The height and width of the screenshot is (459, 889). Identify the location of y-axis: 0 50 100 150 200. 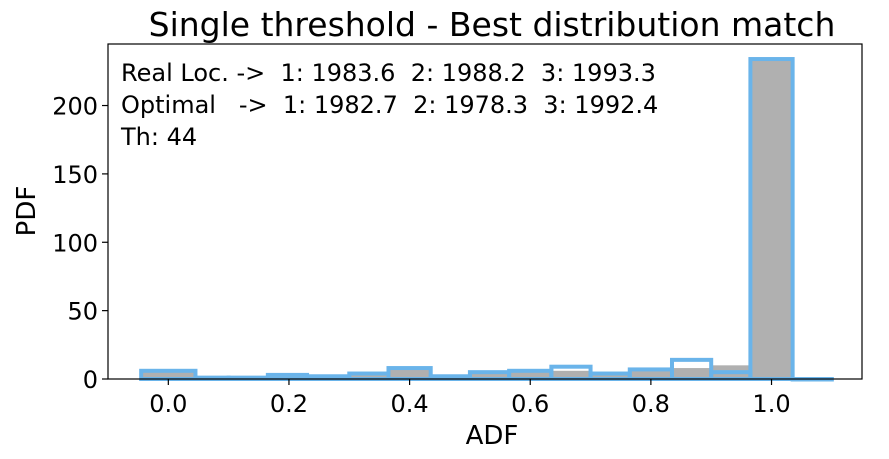
(80, 243).